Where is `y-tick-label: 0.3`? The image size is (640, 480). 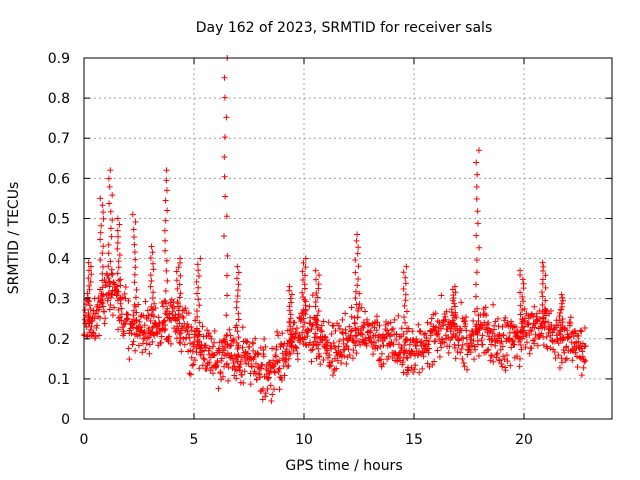 y-tick-label: 0.3 is located at coordinates (59, 300).